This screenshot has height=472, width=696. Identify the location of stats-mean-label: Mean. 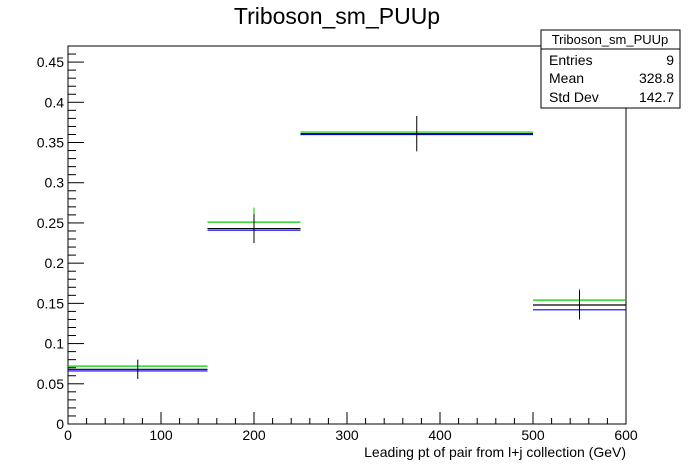
(566, 78).